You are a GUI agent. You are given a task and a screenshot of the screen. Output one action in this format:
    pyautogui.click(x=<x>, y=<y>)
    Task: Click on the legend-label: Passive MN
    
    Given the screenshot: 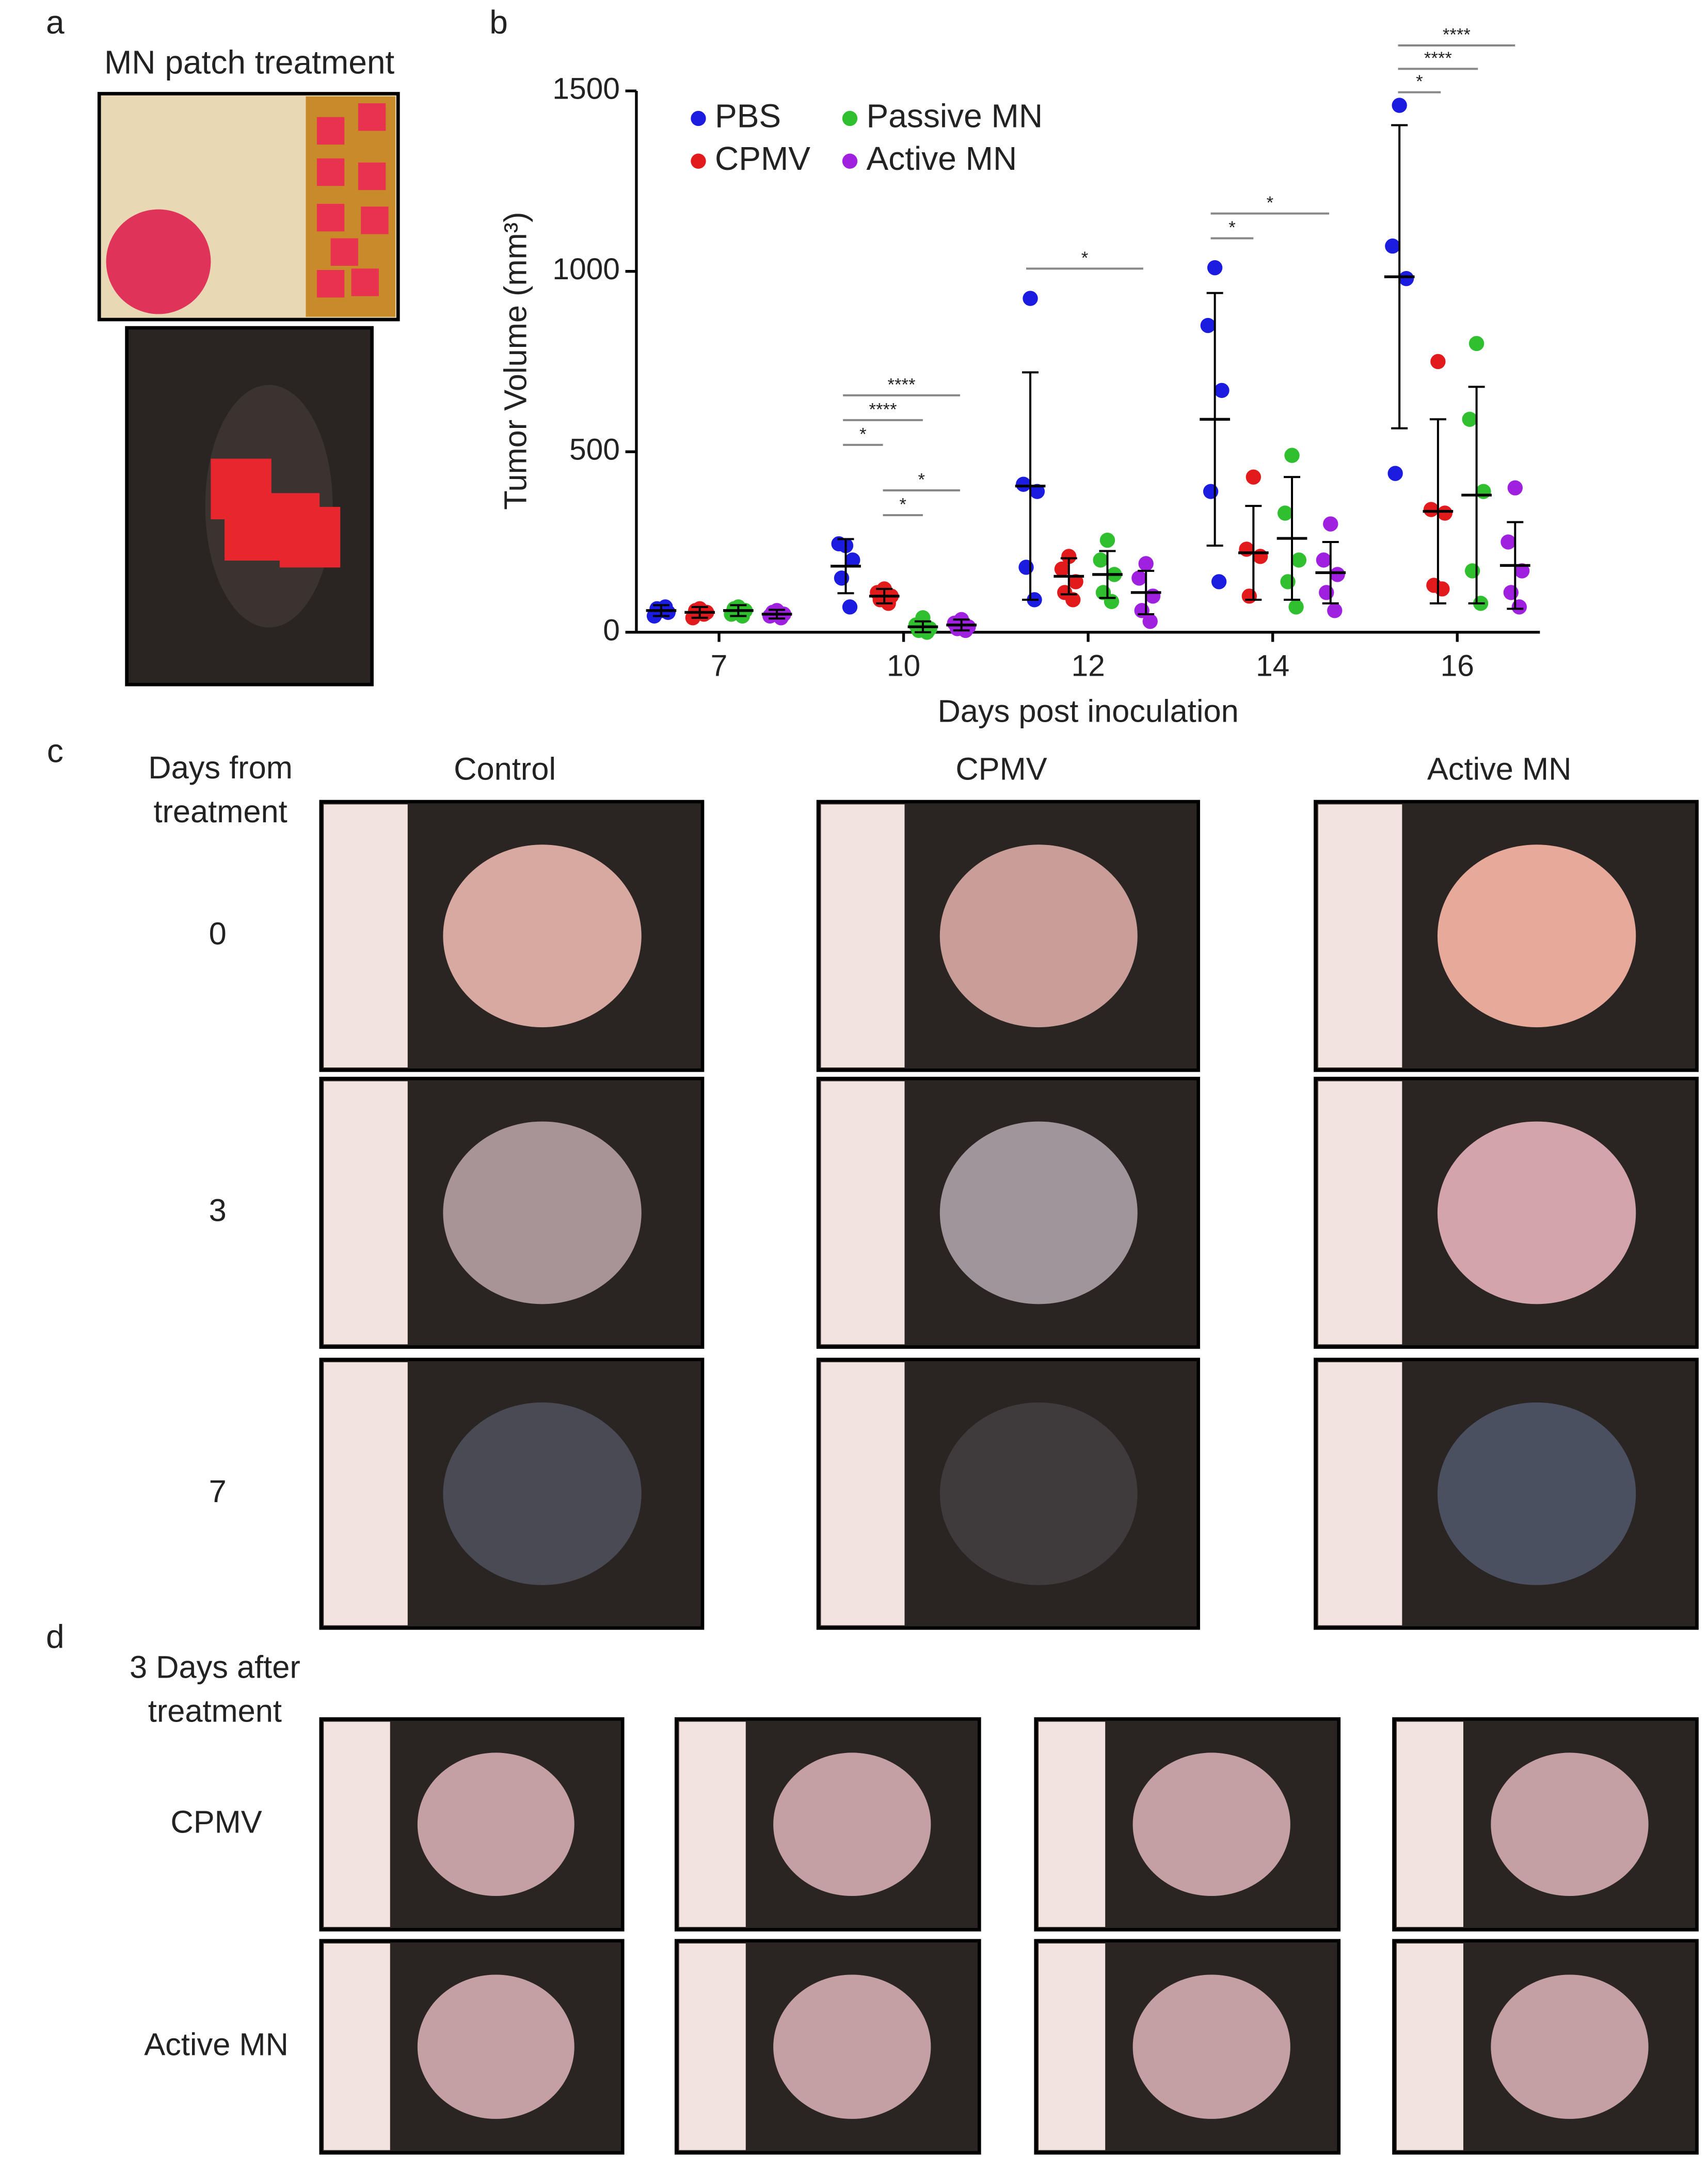 What is the action you would take?
    pyautogui.click(x=955, y=115)
    